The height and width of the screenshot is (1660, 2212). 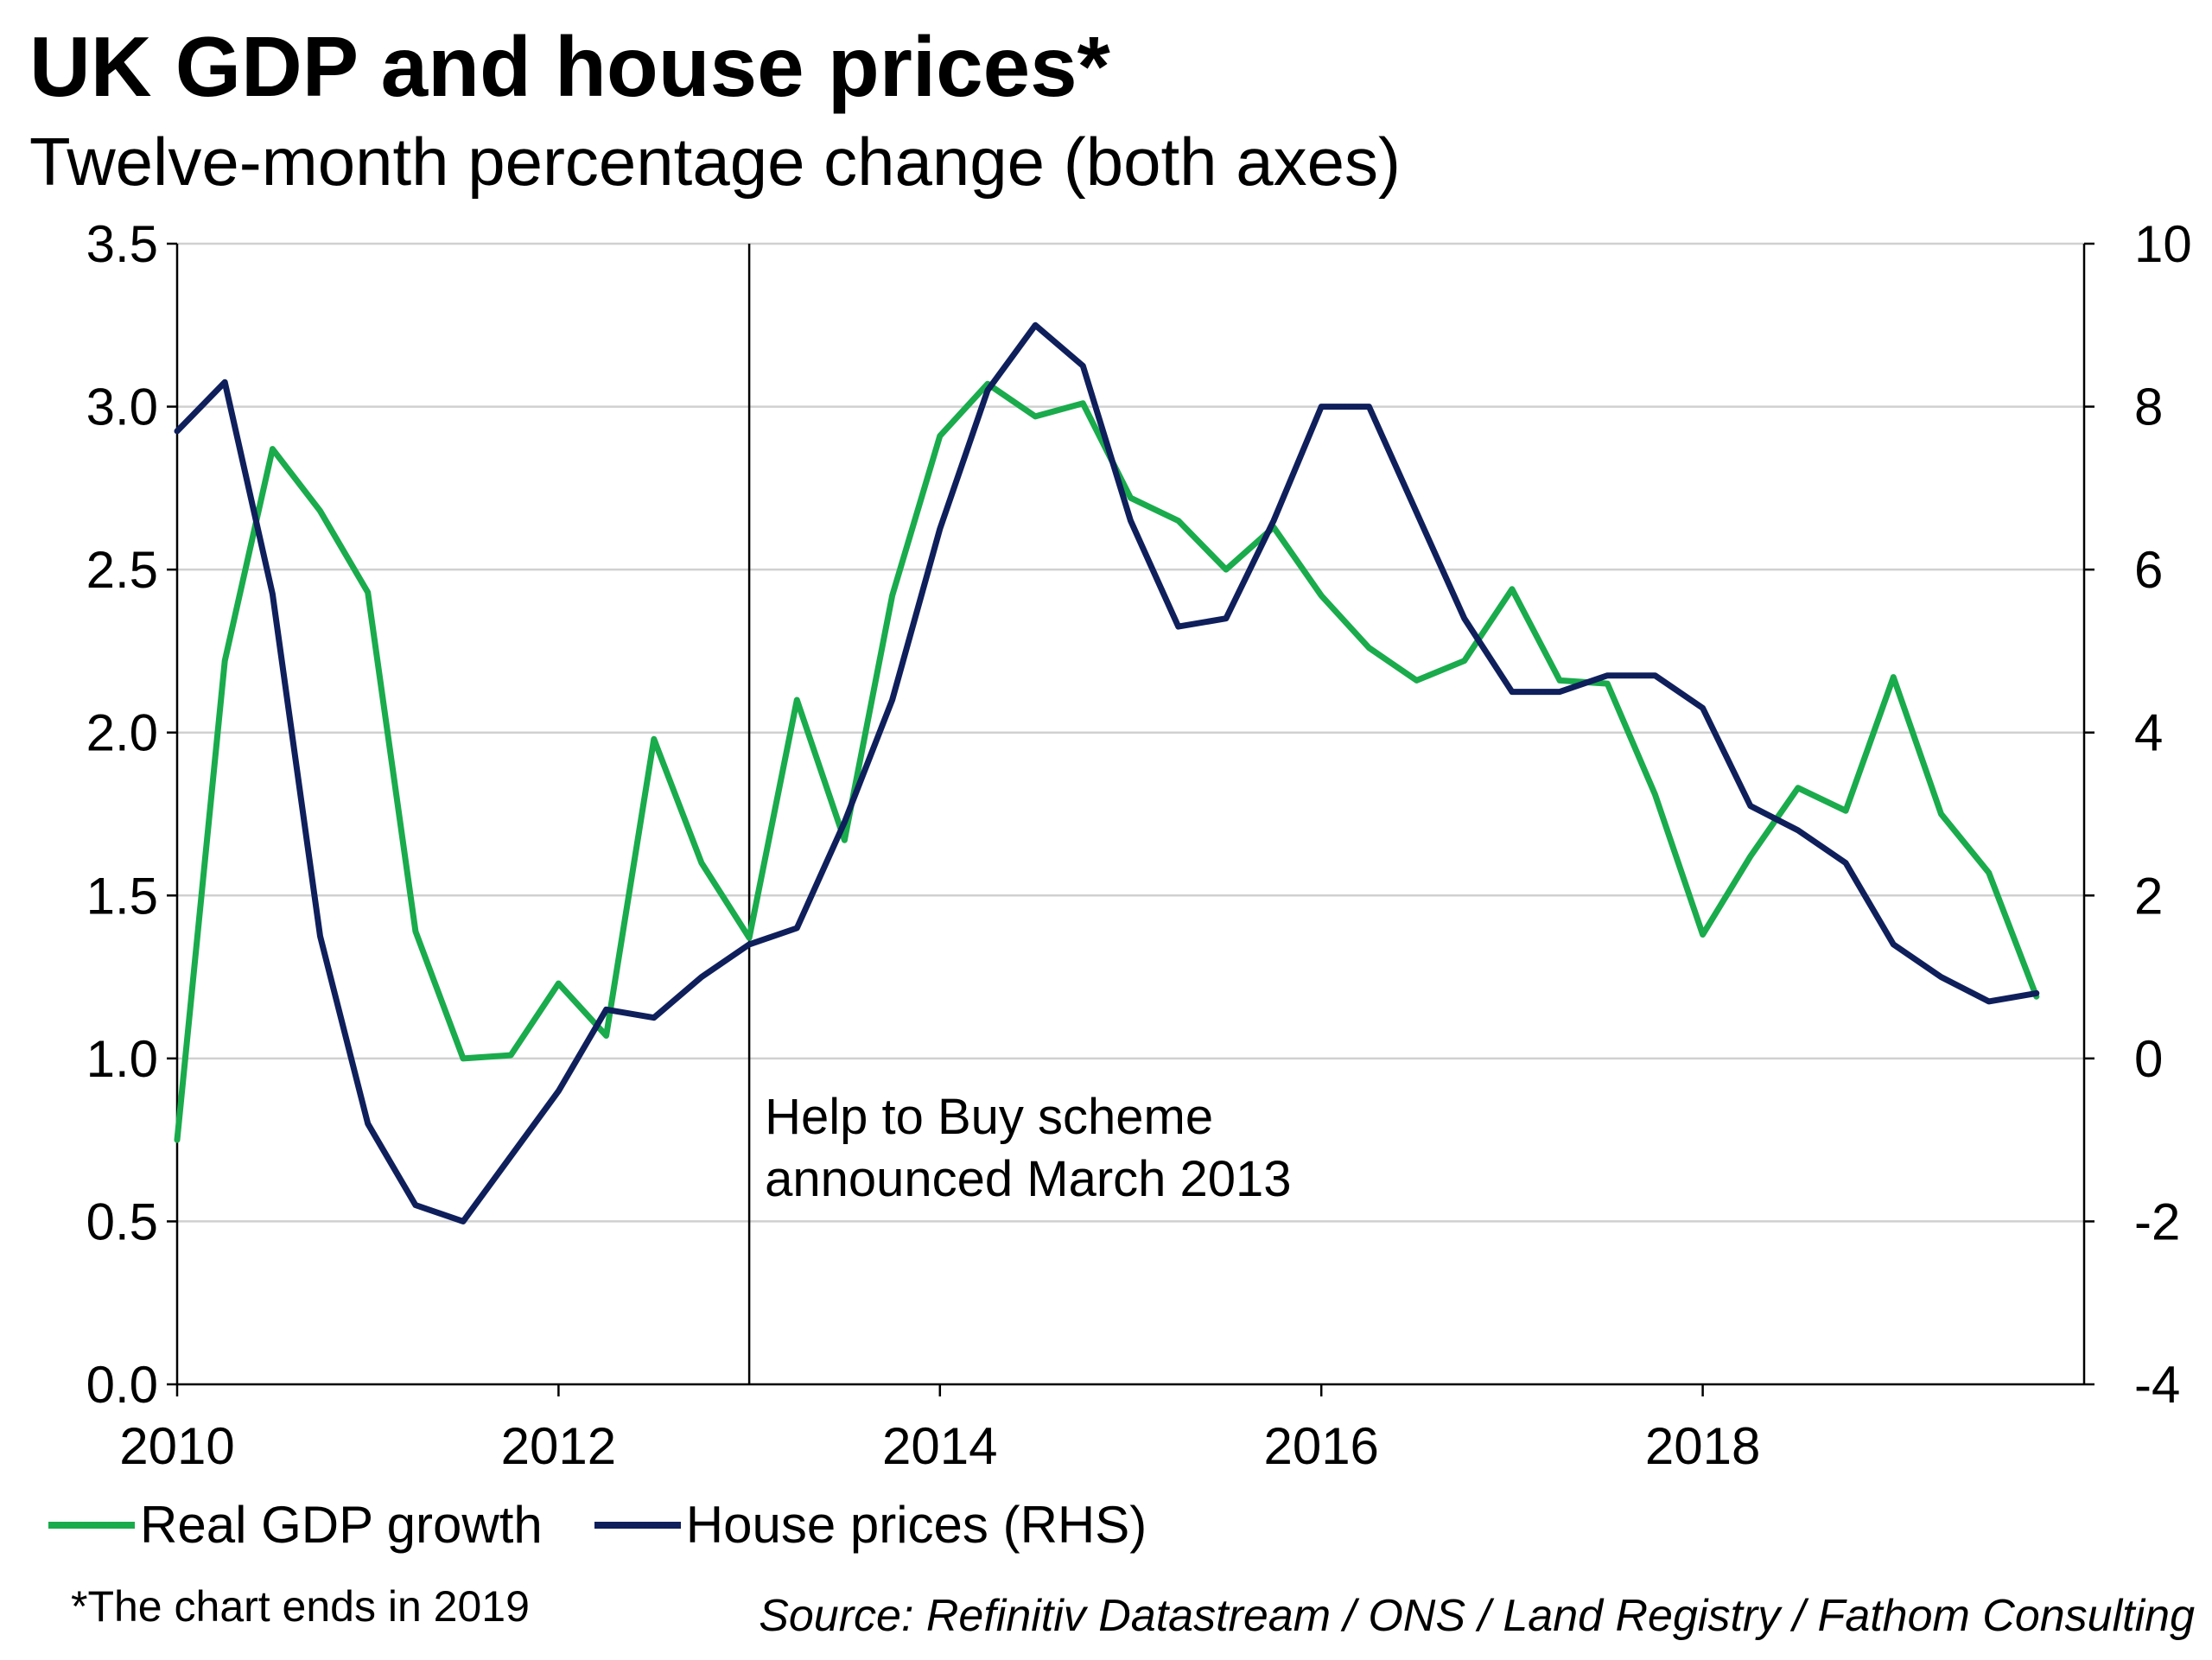 What do you see at coordinates (122, 407) in the screenshot?
I see `y-left-tick-label: 3.0` at bounding box center [122, 407].